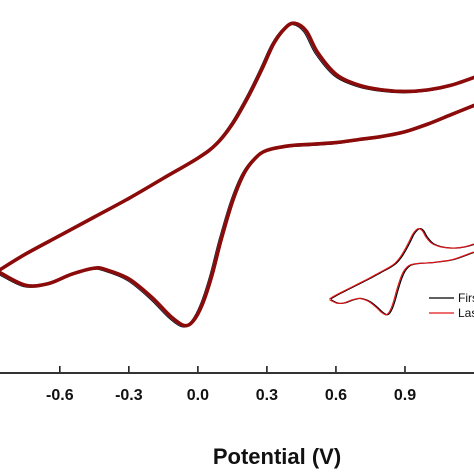 The height and width of the screenshot is (474, 474). What do you see at coordinates (277, 456) in the screenshot?
I see `x-axis-title: Potential (V)` at bounding box center [277, 456].